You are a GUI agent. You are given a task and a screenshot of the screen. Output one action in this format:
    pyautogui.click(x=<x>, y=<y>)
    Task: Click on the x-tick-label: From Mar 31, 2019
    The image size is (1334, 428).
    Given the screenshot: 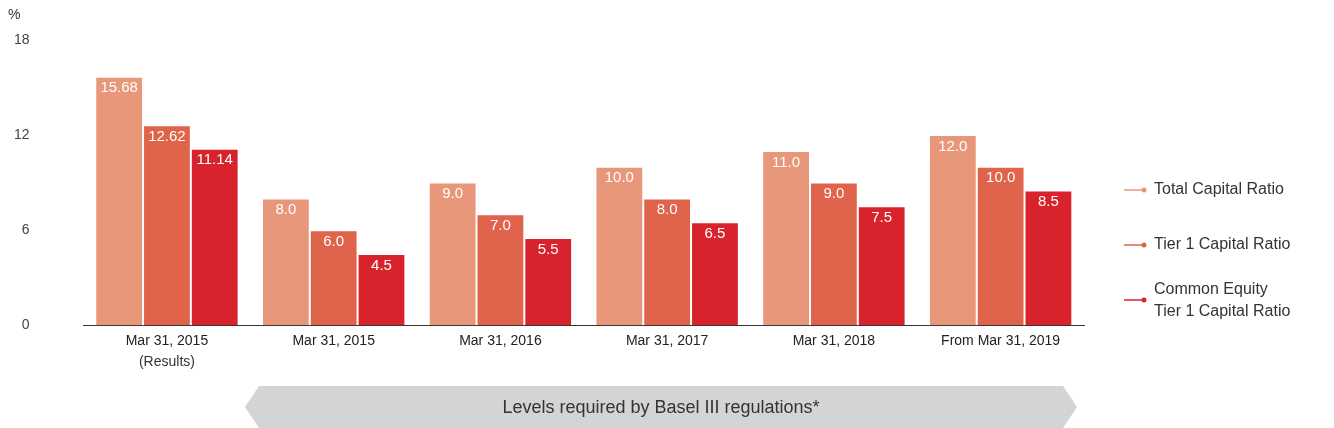 What is the action you would take?
    pyautogui.click(x=1001, y=340)
    